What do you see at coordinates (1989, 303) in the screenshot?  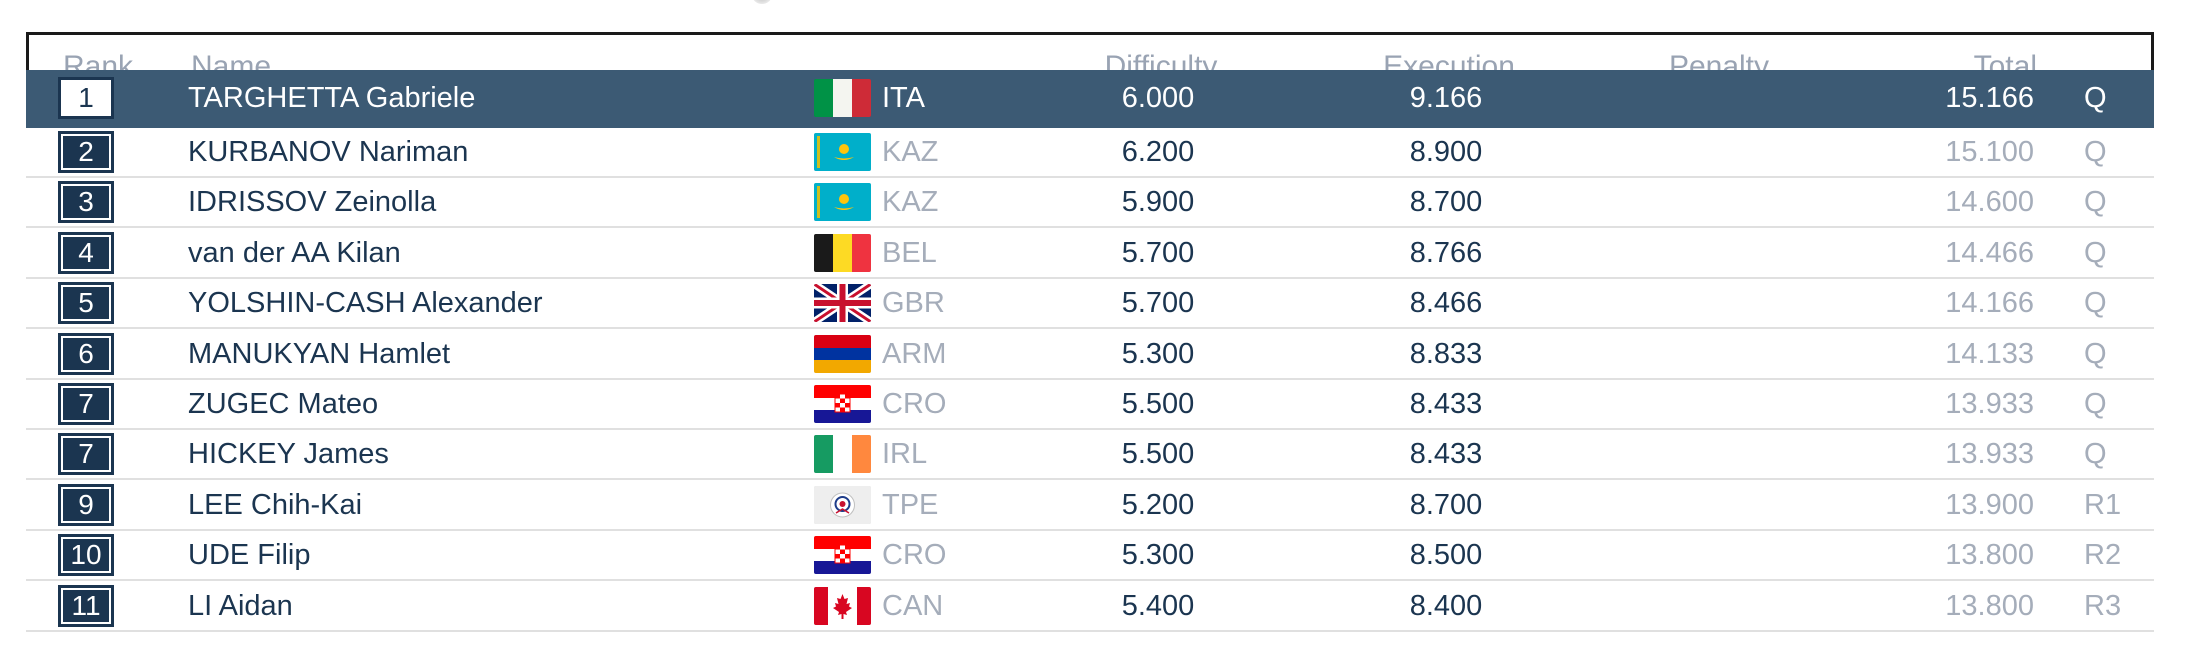 I see `total-score: 14.166` at bounding box center [1989, 303].